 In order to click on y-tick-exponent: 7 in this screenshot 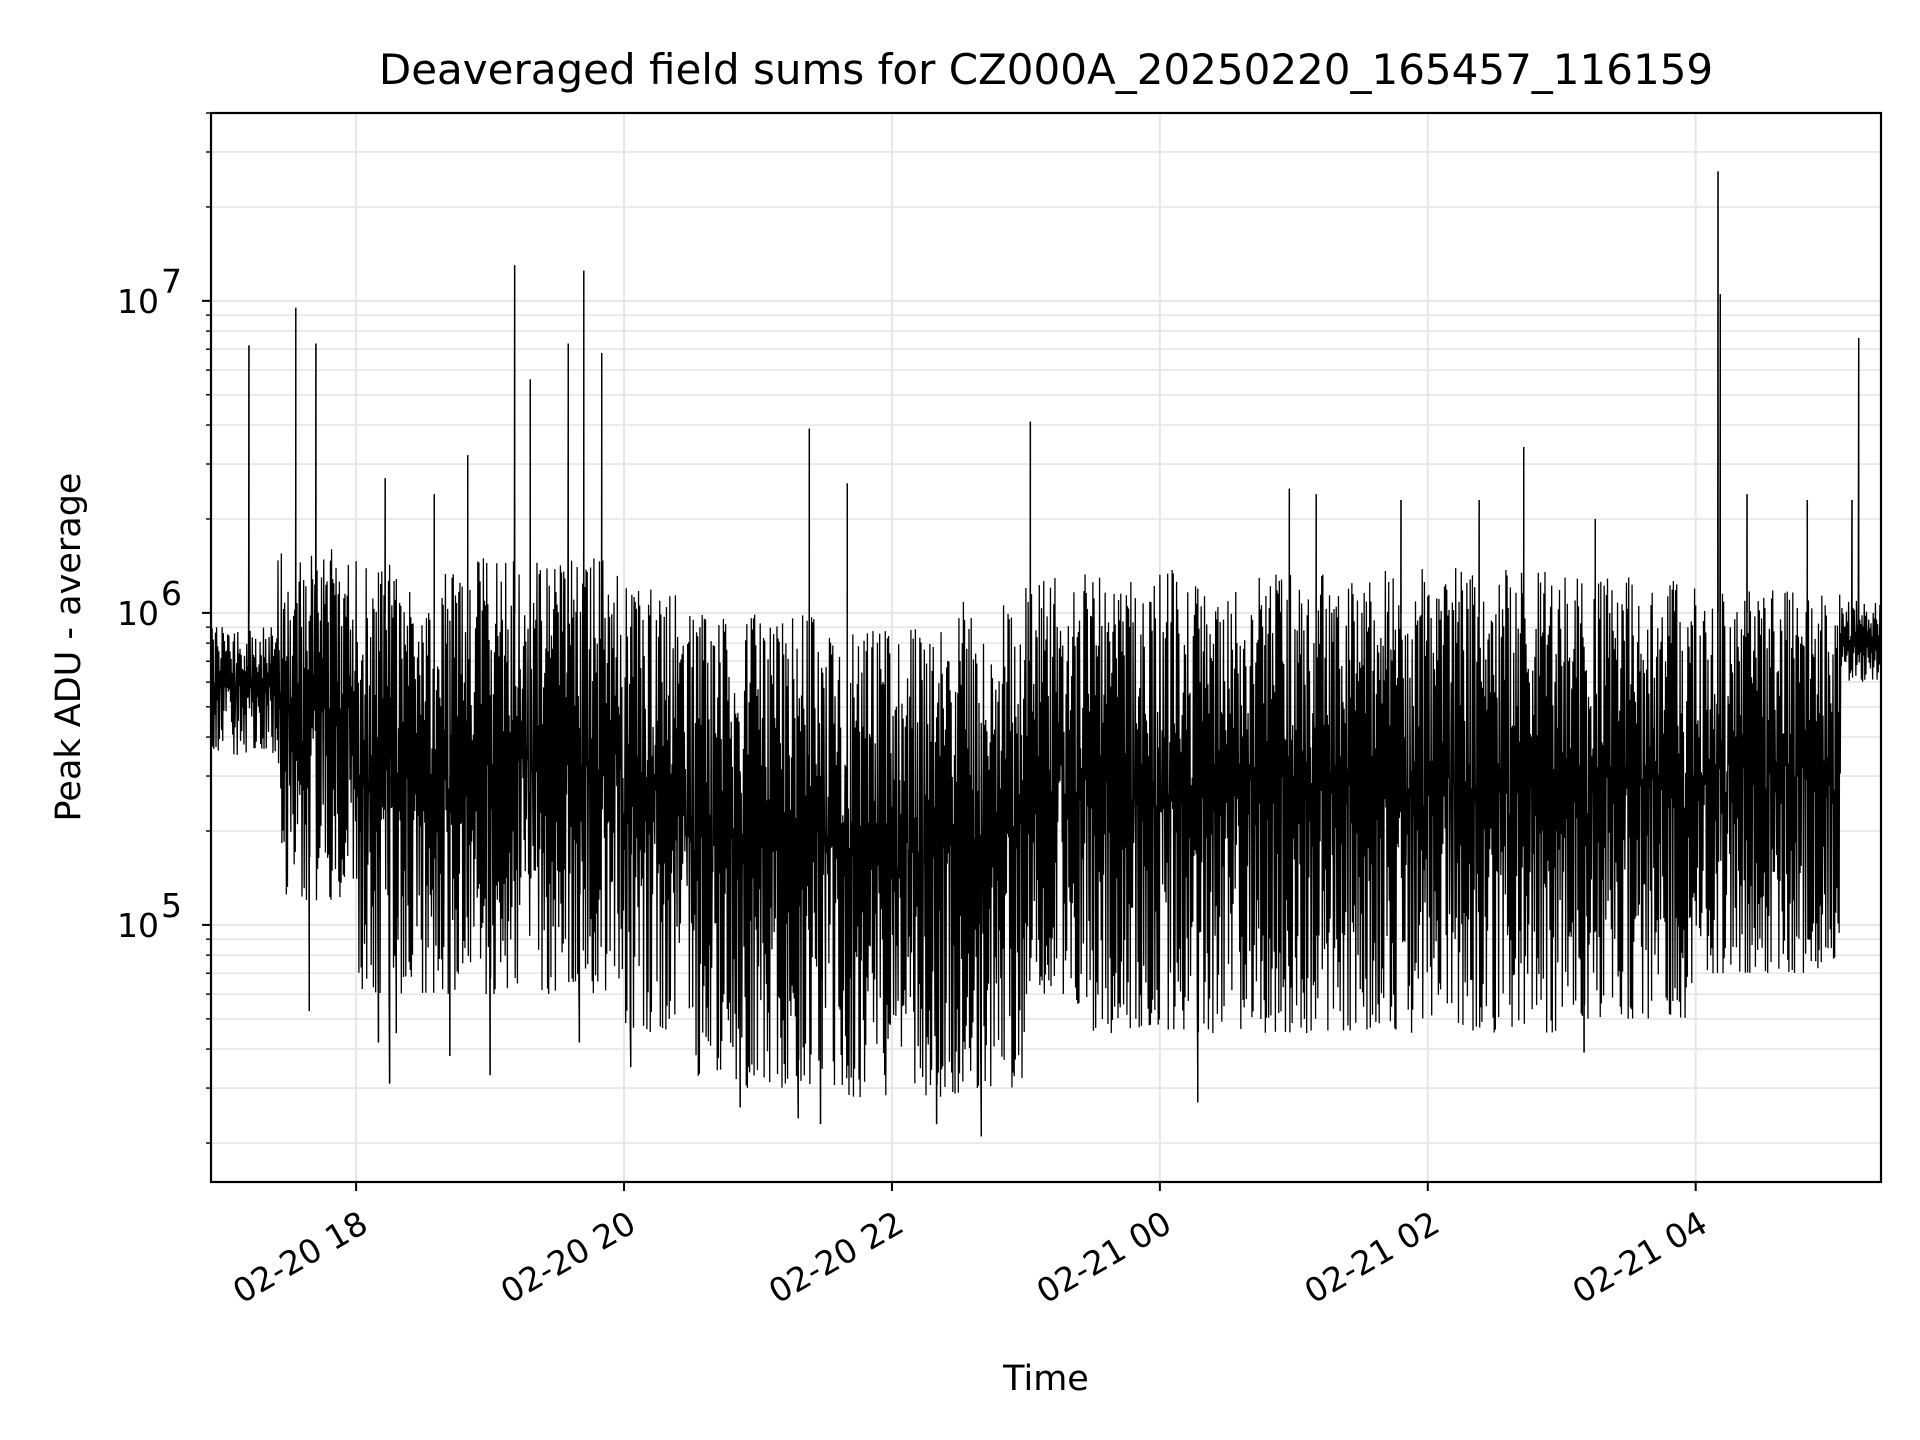, I will do `click(171, 281)`.